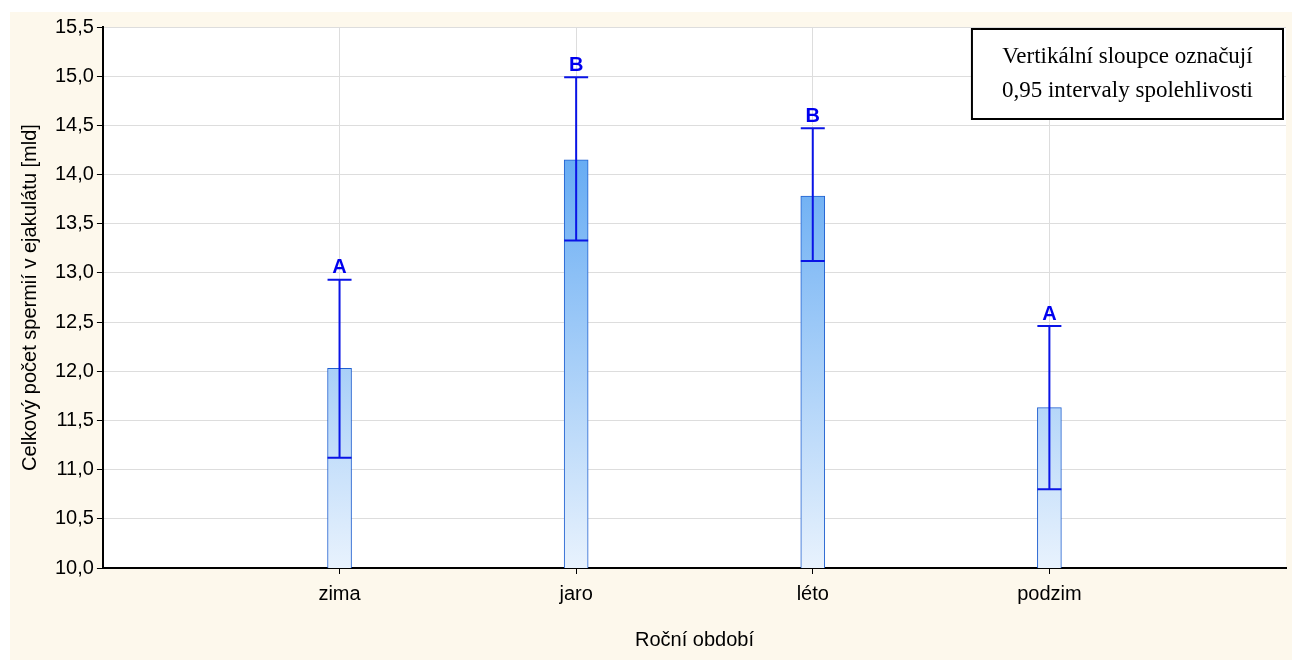 Image resolution: width=1296 pixels, height=660 pixels. I want to click on y-tick-label: 14,5, so click(74, 123).